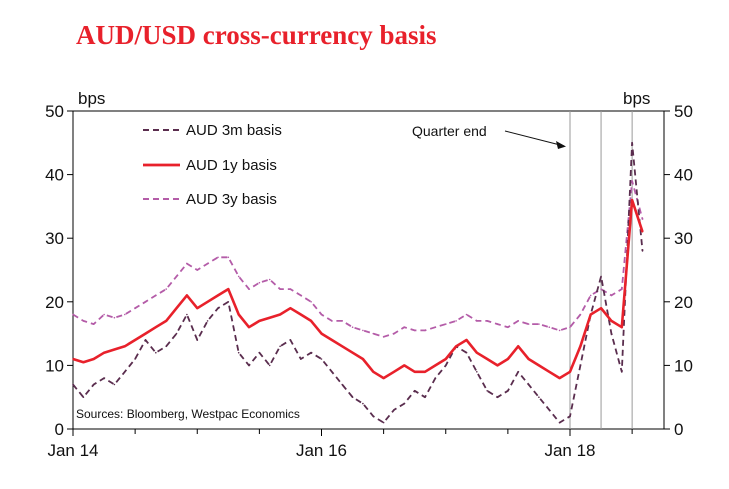  What do you see at coordinates (59, 429) in the screenshot?
I see `y-left-tick-label: 0` at bounding box center [59, 429].